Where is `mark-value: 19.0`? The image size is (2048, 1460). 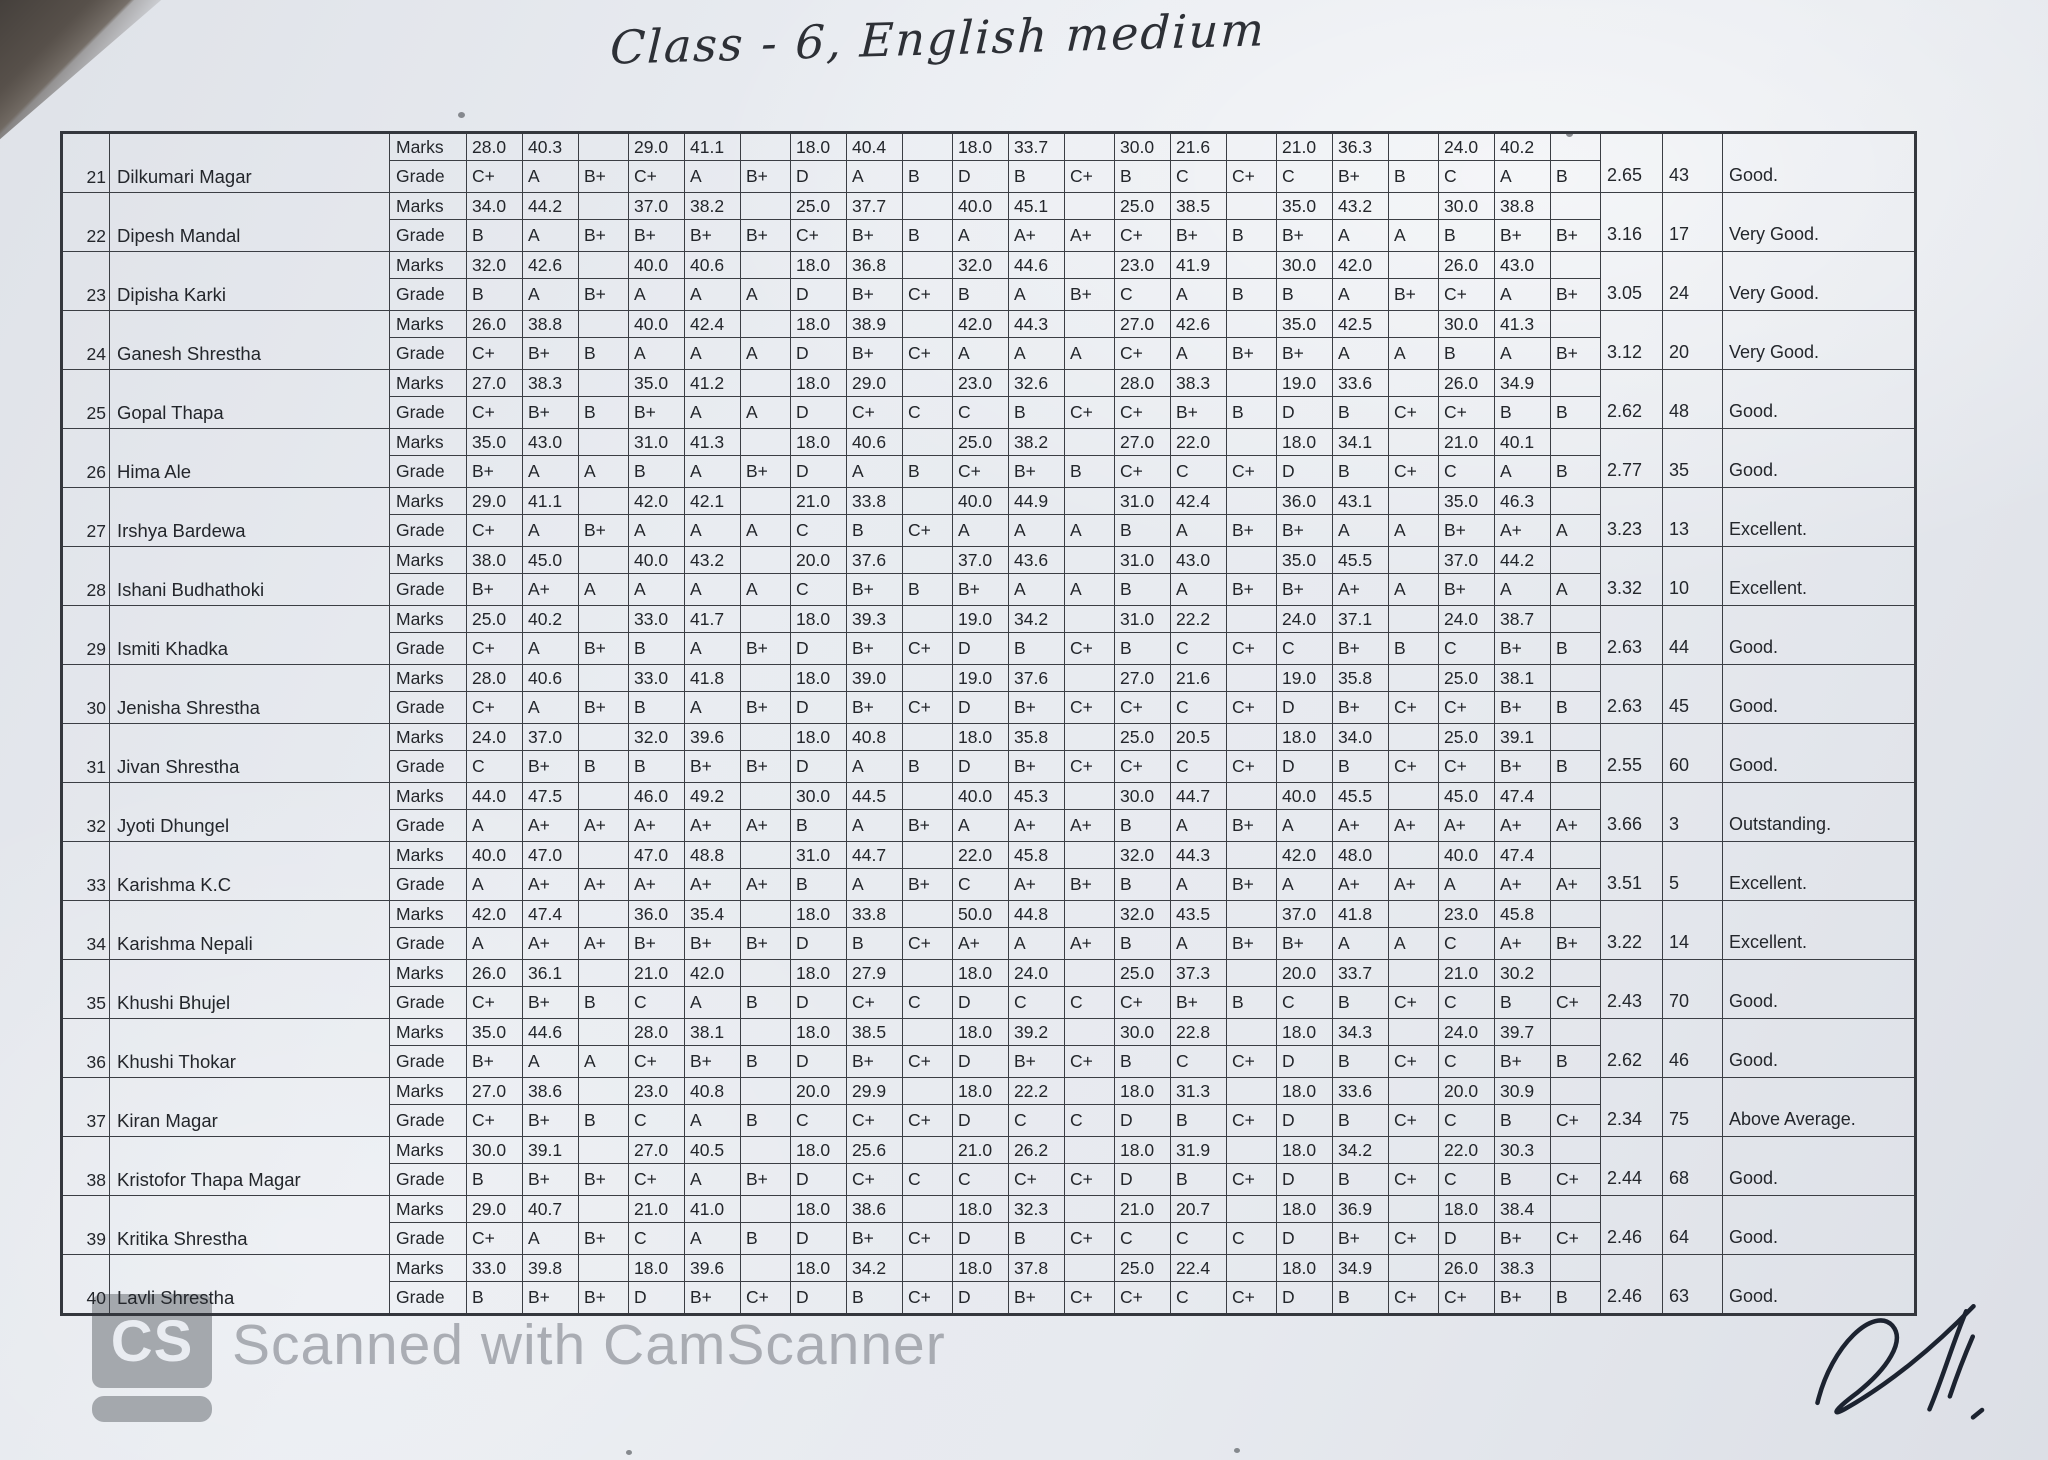 mark-value: 19.0 is located at coordinates (1304, 383).